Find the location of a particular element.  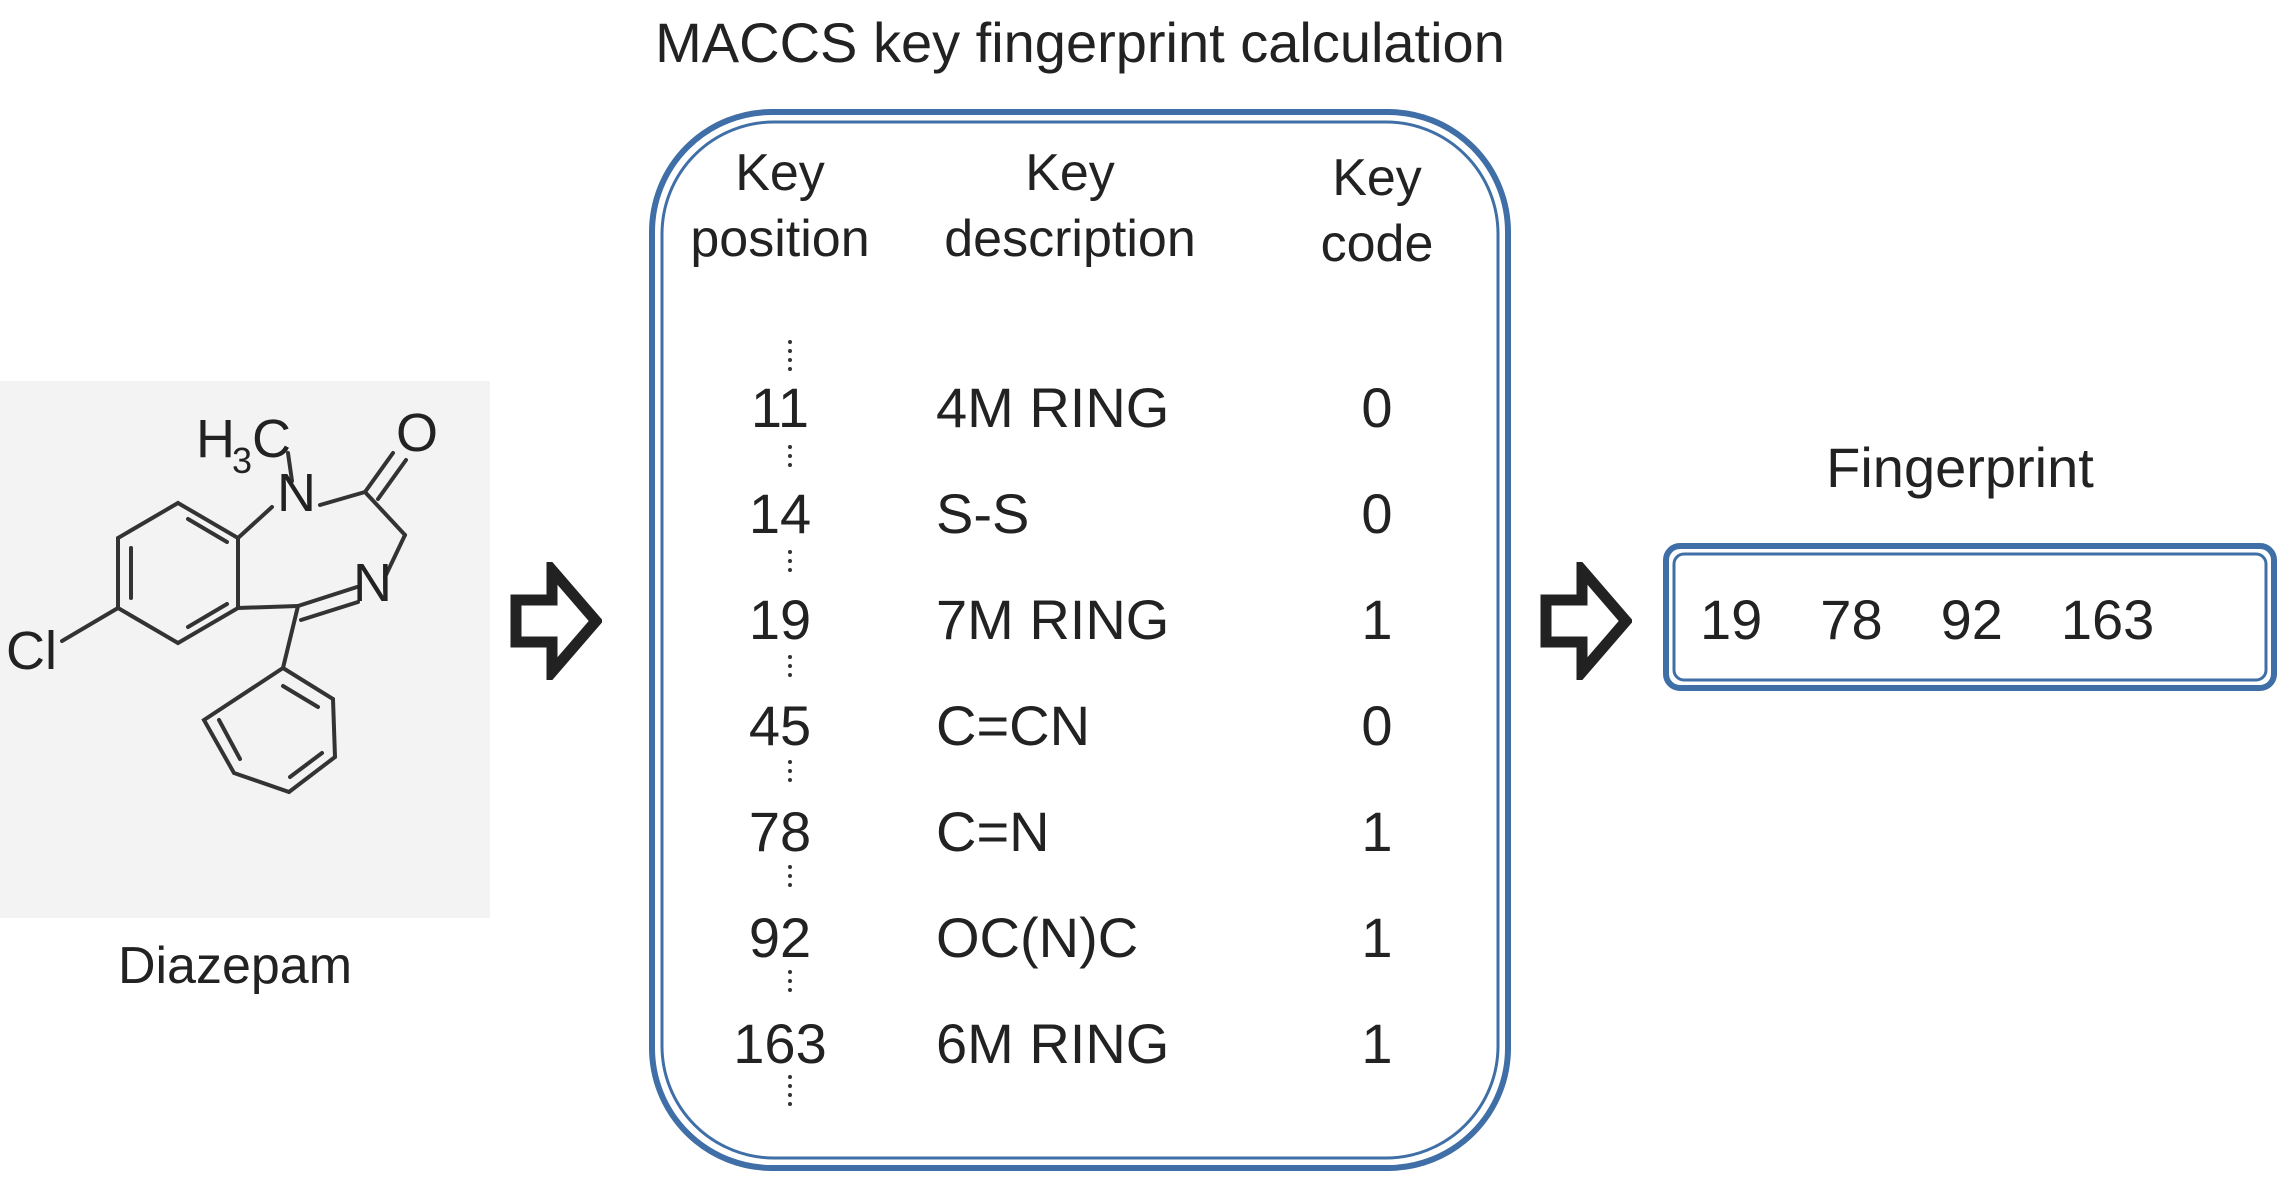

key-description-cell: C=CN is located at coordinates (1013, 725).